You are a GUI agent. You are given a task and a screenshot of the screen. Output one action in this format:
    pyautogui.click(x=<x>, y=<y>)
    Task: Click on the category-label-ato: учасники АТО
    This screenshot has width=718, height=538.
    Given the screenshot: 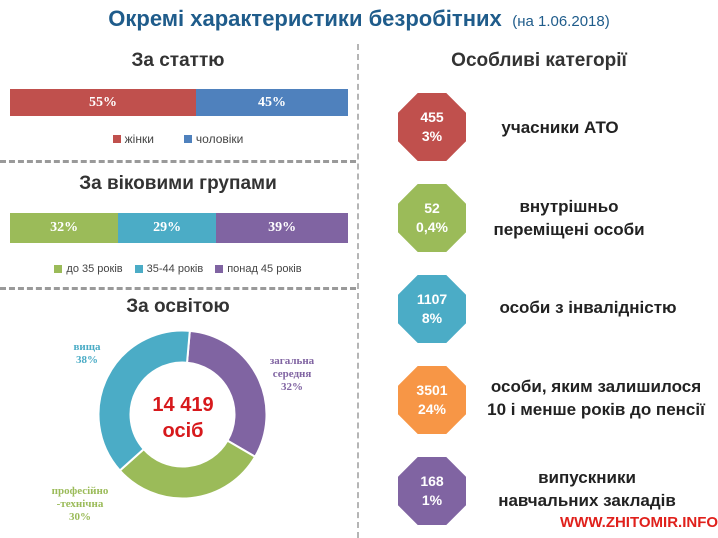 What is the action you would take?
    pyautogui.click(x=560, y=127)
    